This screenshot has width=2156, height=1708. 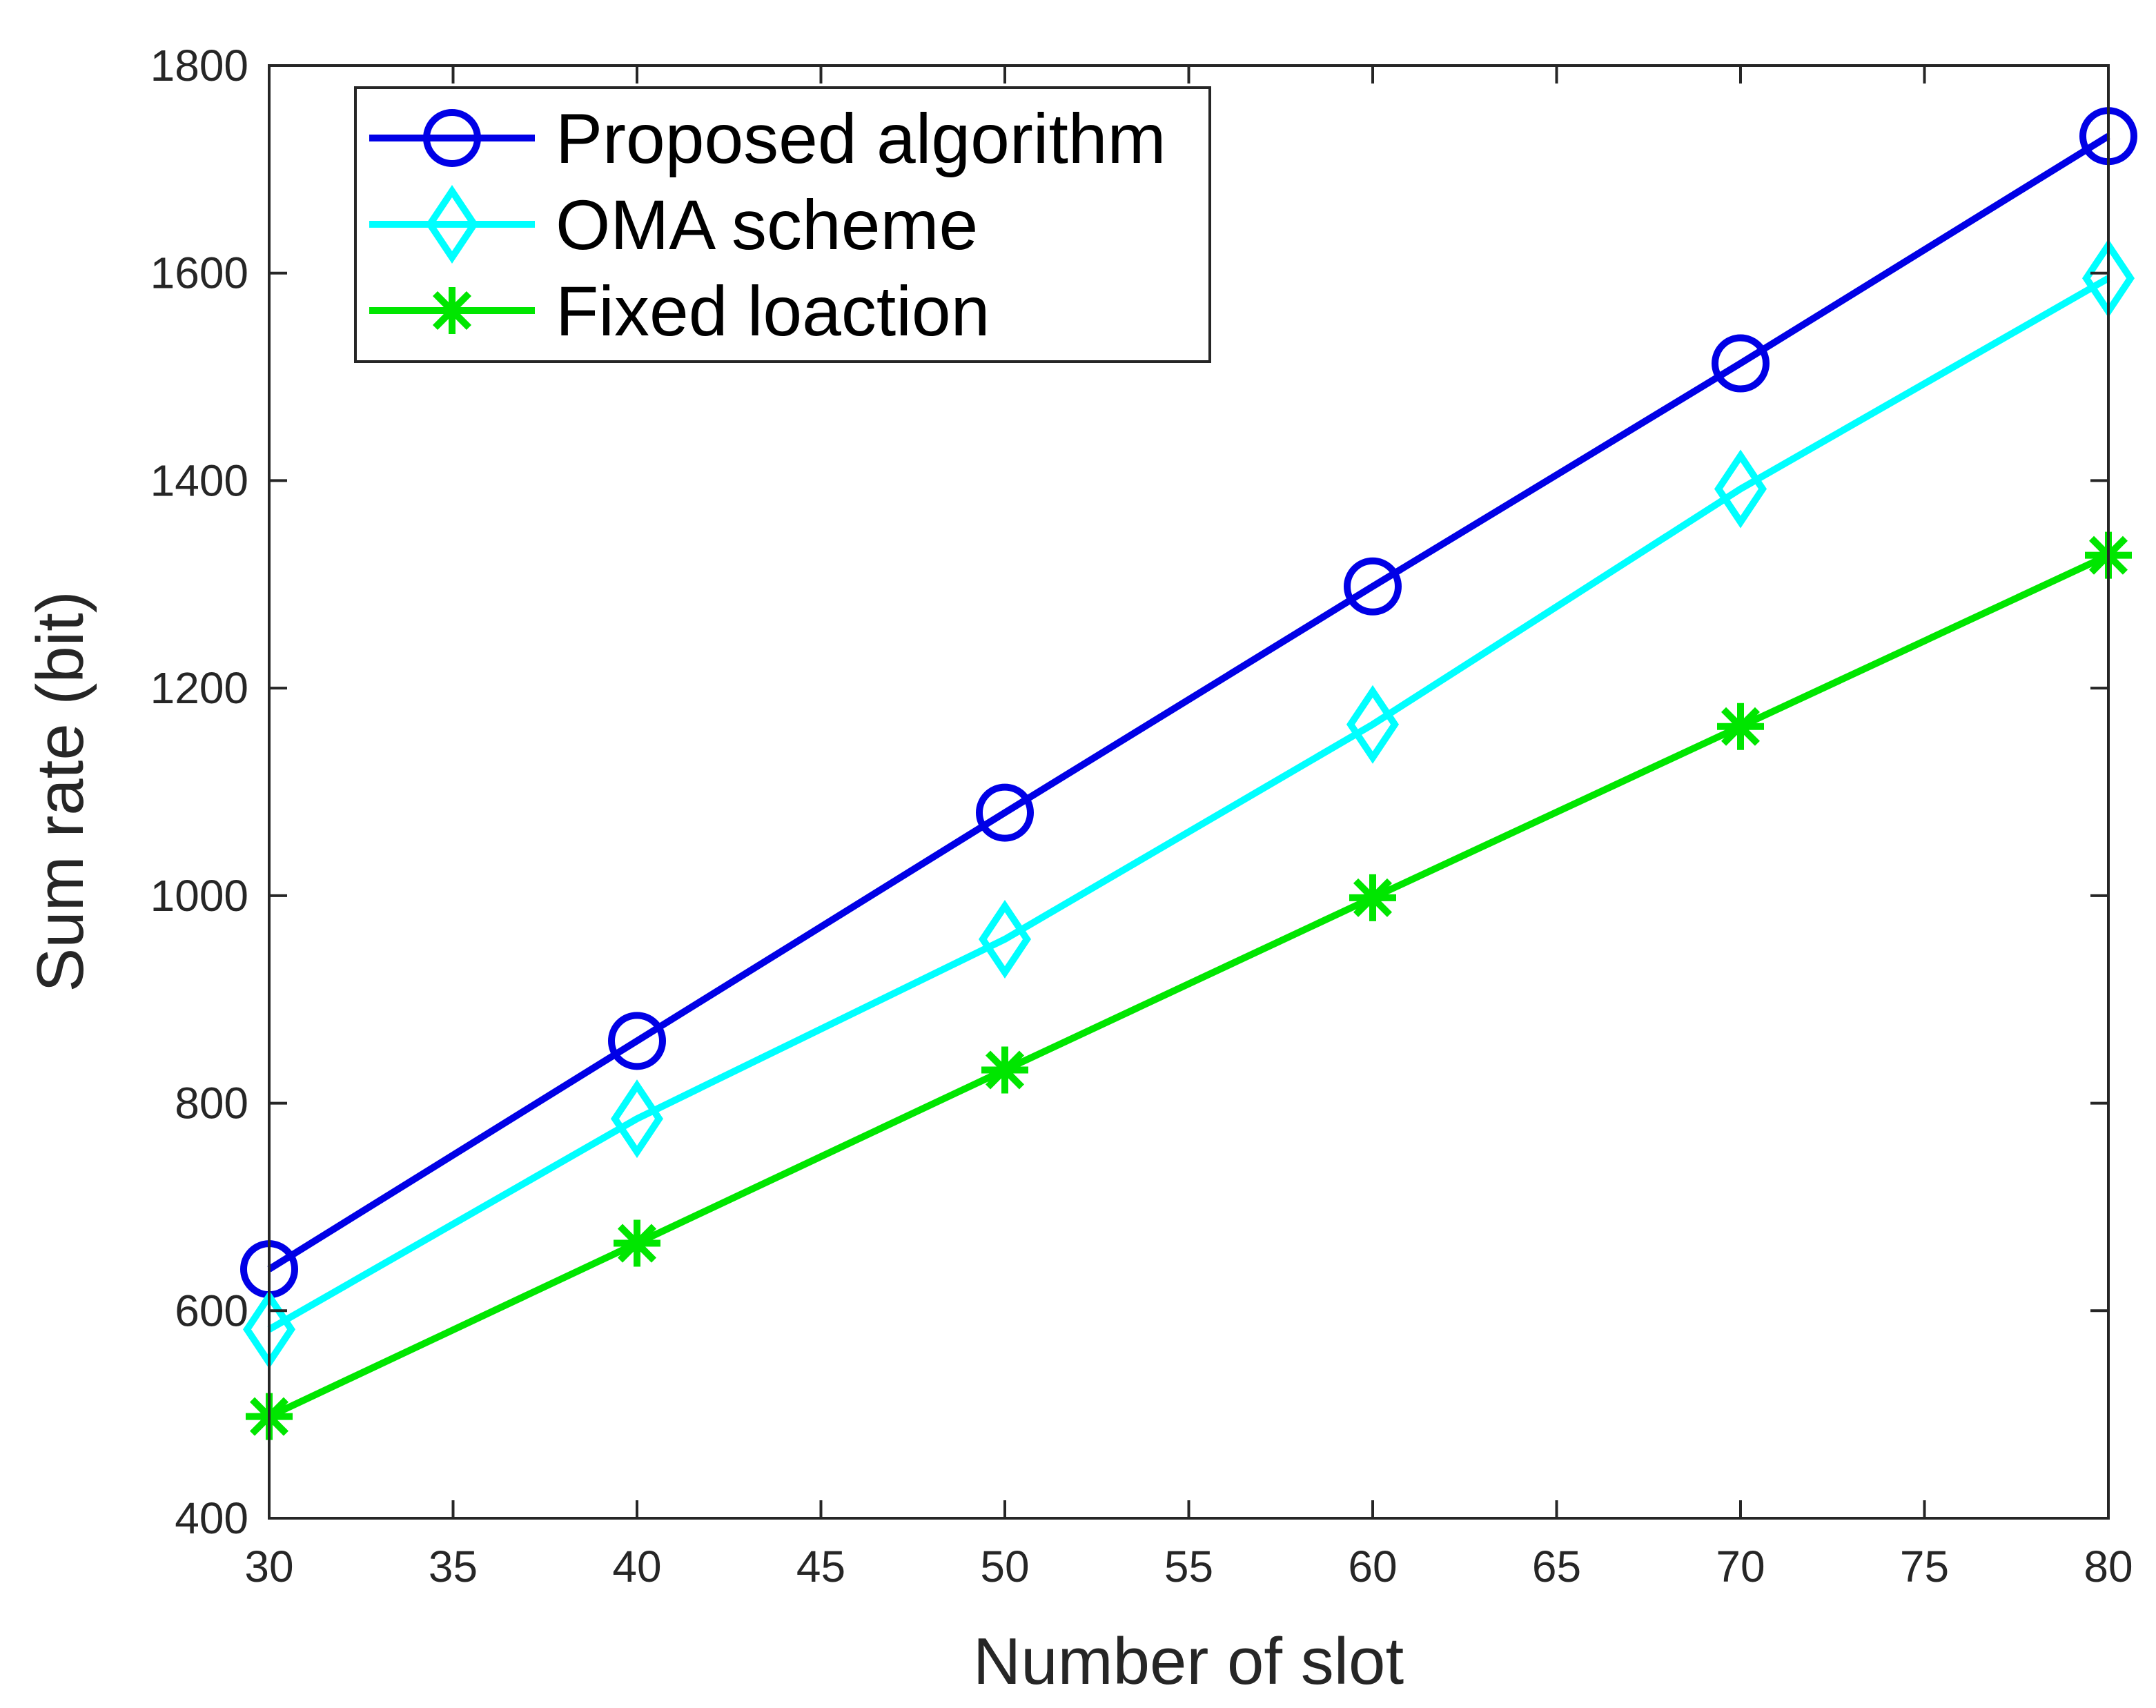 What do you see at coordinates (1740, 1566) in the screenshot?
I see `x-tick-label: 70` at bounding box center [1740, 1566].